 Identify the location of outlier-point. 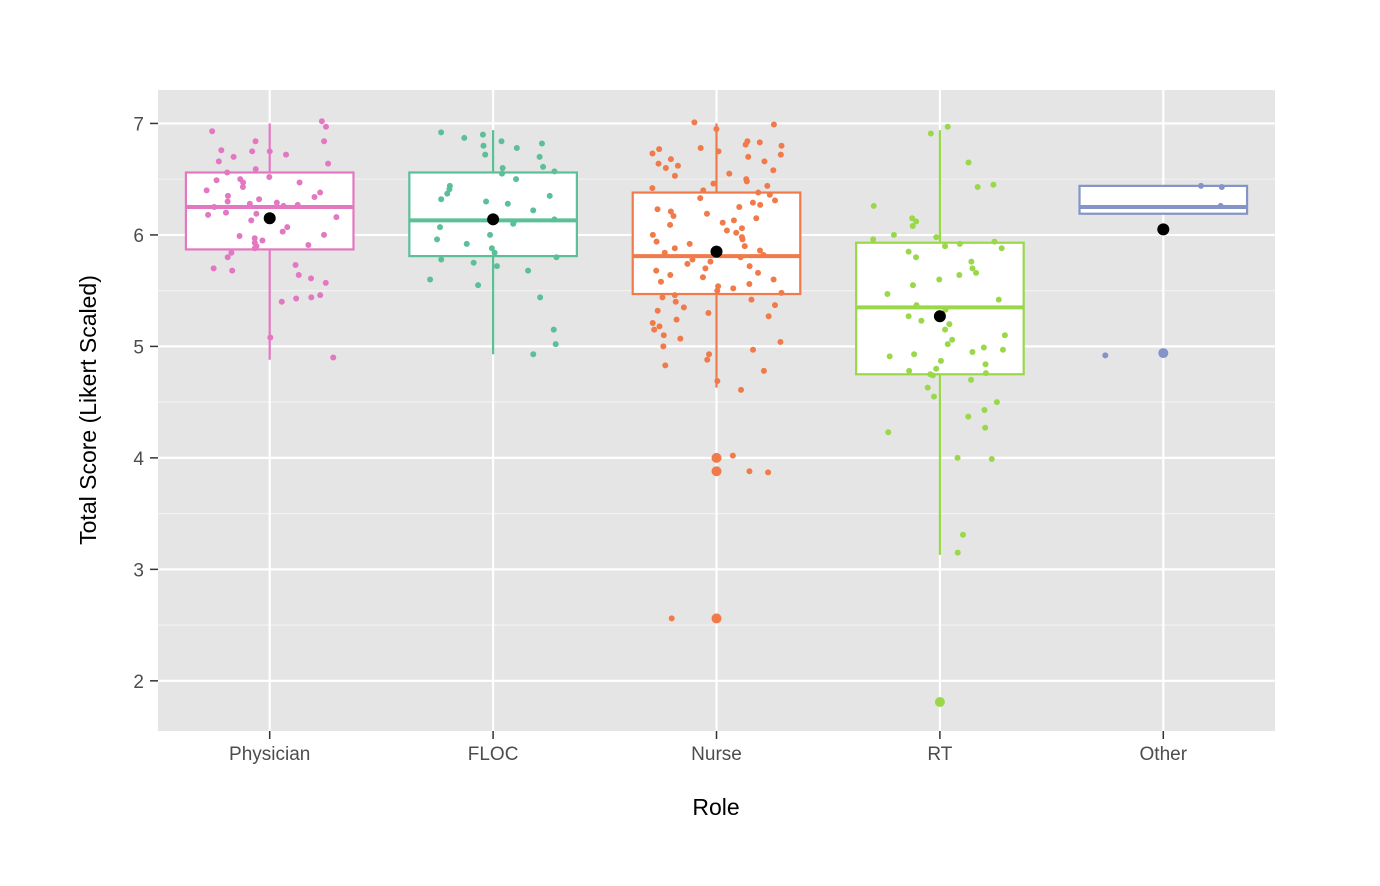
(716, 618).